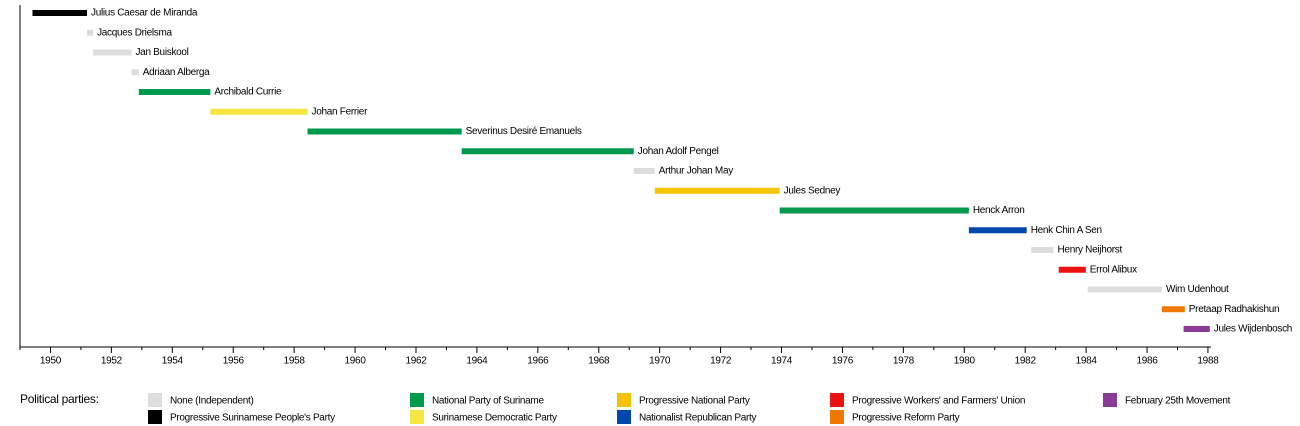 The image size is (1300, 426). I want to click on x-tick-label: 1956, so click(234, 361).